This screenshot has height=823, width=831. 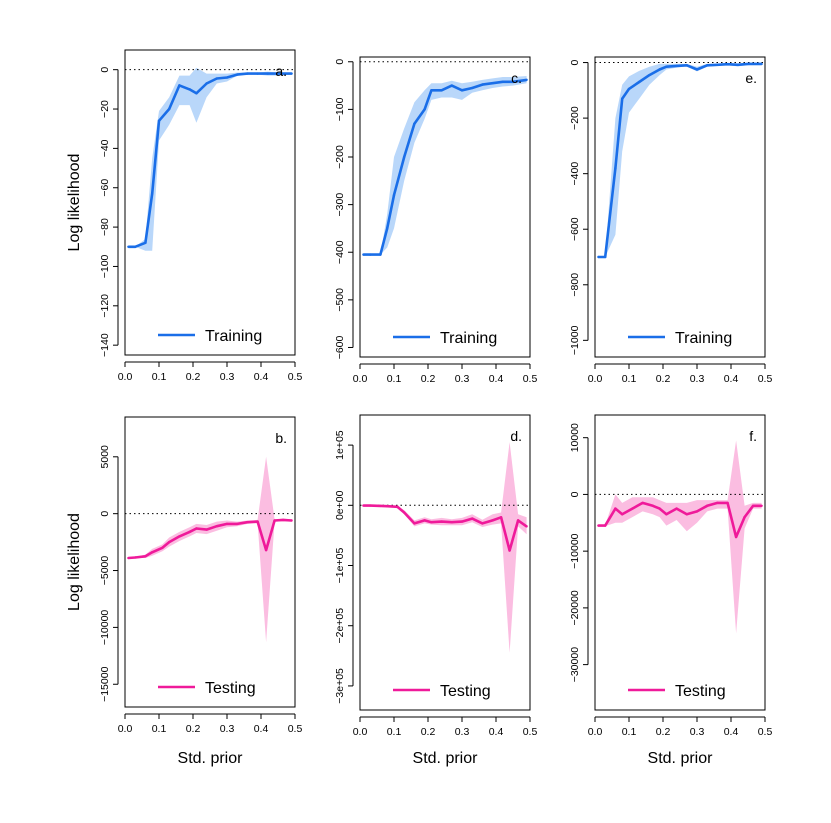 I want to click on panel-letter: e., so click(x=751, y=78).